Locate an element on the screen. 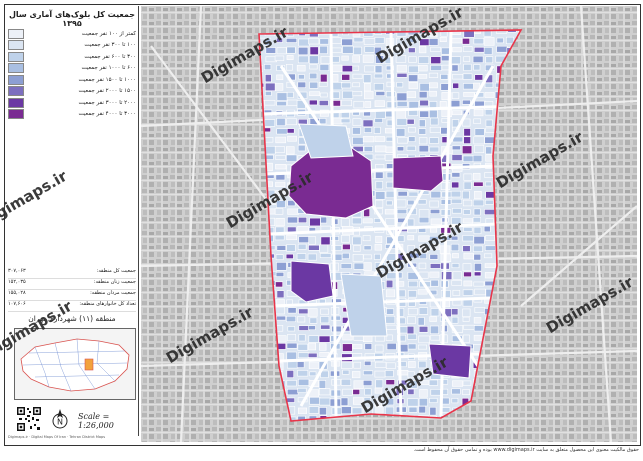 The width and height of the screenshot is (643, 461). legend-class: کمتر از ۱۰۰ نفر جمعیت is located at coordinates (72, 34).